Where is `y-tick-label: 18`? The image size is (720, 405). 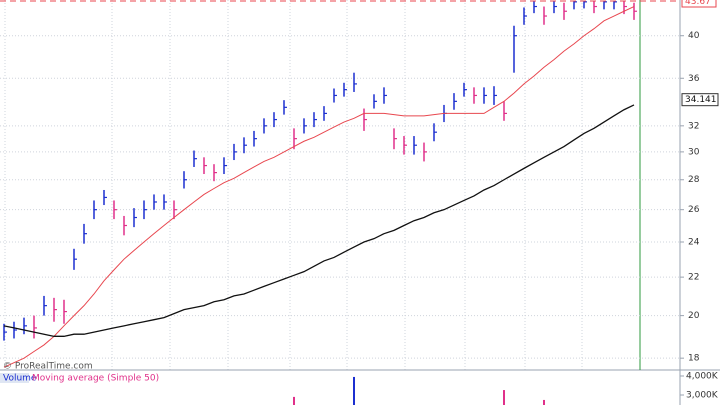 y-tick-label: 18 is located at coordinates (694, 359).